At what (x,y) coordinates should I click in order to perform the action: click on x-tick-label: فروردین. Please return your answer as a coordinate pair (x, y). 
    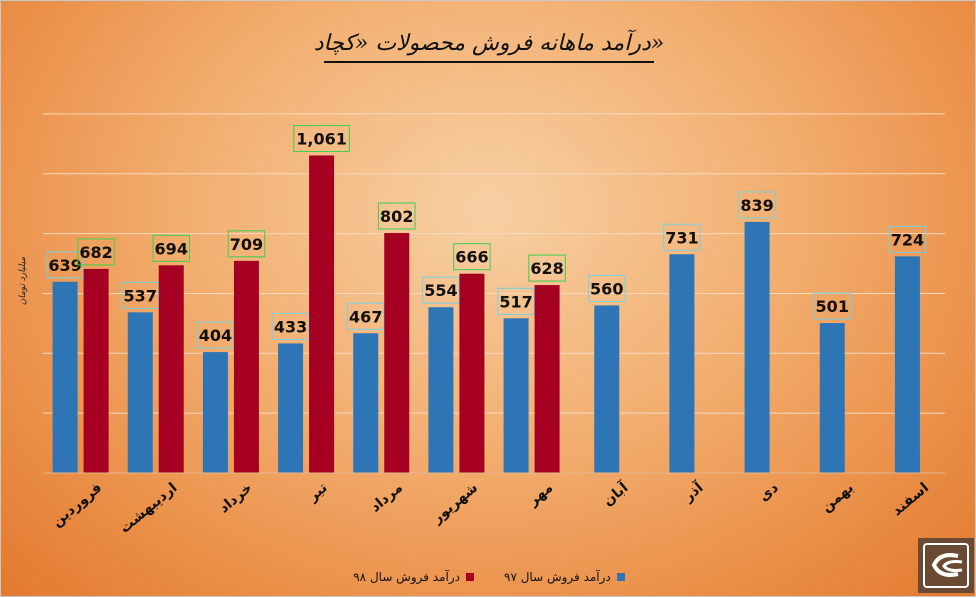
    Looking at the image, I should click on (77, 505).